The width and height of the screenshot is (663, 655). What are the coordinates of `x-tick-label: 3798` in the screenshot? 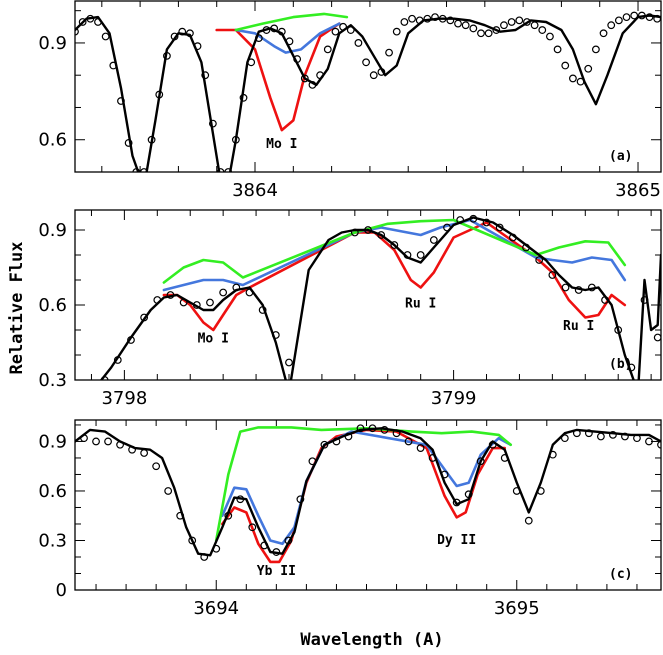 It's located at (124, 398).